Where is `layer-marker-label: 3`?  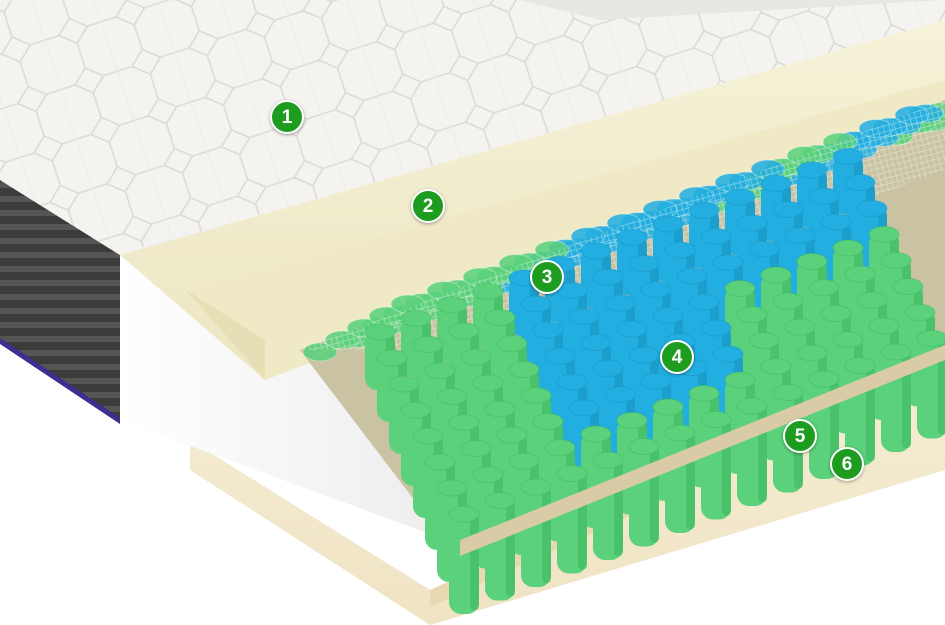
layer-marker-label: 3 is located at coordinates (547, 277).